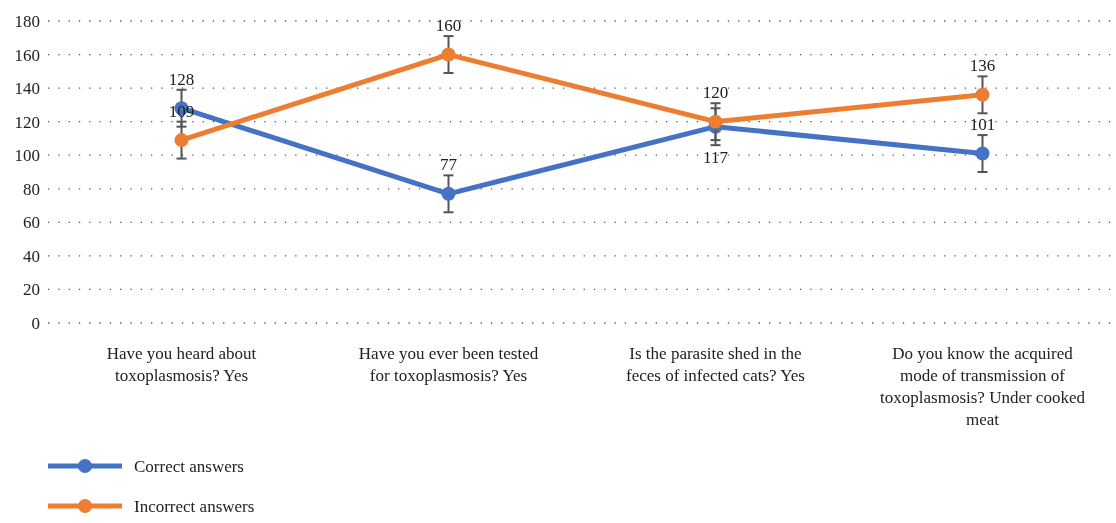 This screenshot has width=1116, height=523. Describe the element at coordinates (983, 386) in the screenshot. I see `x-tick-label: Do you know the acquired mode of transmission of toxoplasmosis? Under cooked meat` at that location.